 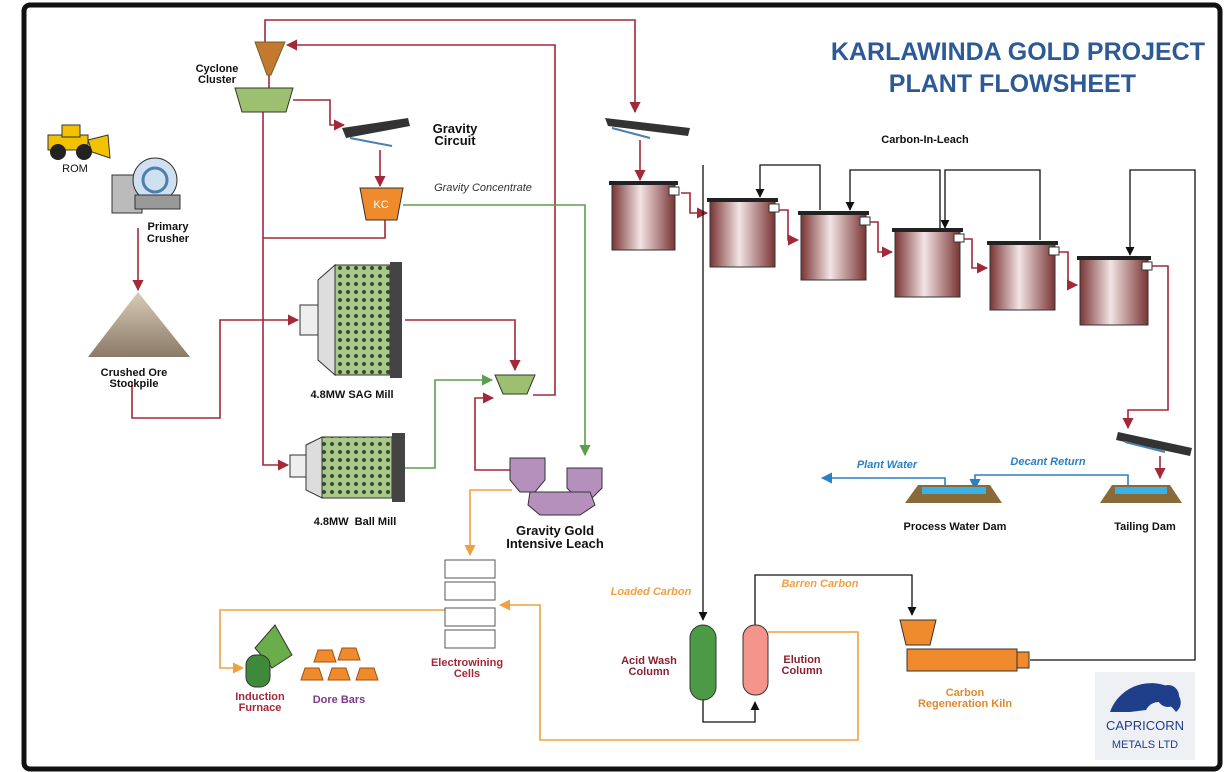 I want to click on labels: Gravity, so click(x=456, y=128).